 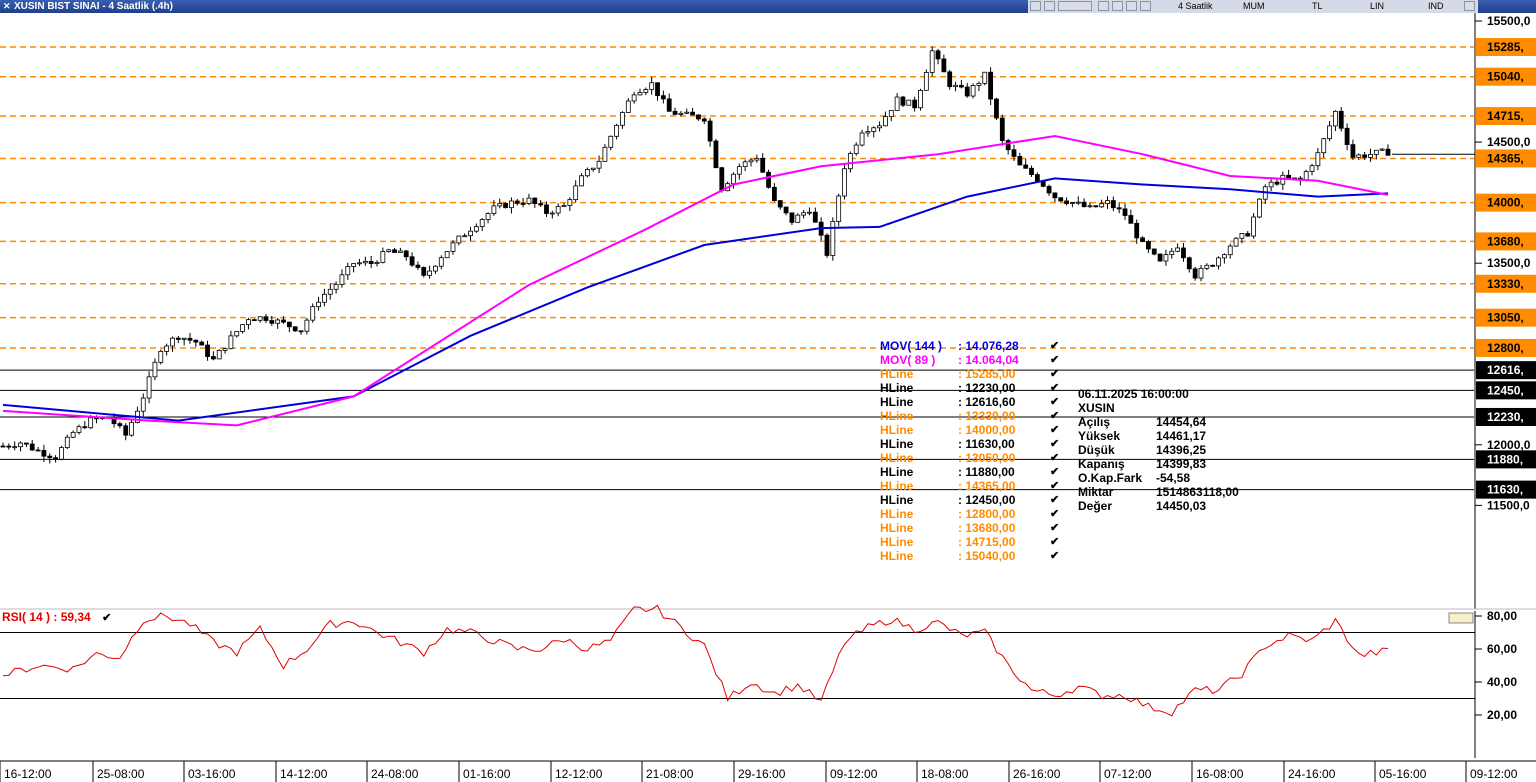 I want to click on scale-button: LIN, so click(x=1377, y=6).